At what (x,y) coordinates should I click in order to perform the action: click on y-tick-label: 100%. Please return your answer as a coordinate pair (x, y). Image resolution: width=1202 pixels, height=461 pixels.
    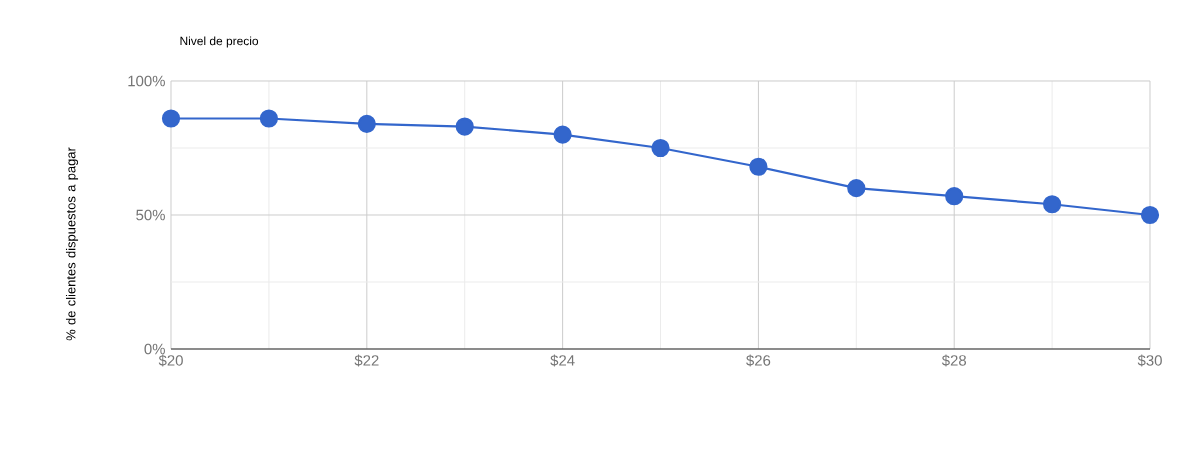
    Looking at the image, I should click on (146, 81).